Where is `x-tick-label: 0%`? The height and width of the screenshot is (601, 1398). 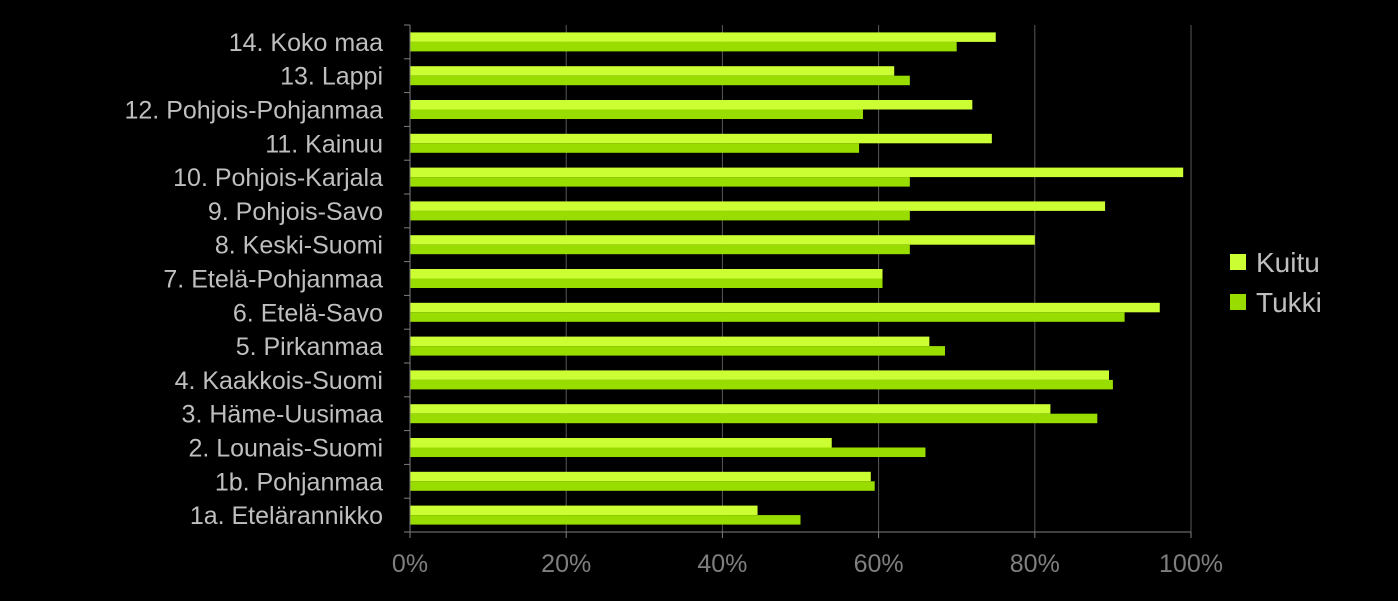
x-tick-label: 0% is located at coordinates (410, 564).